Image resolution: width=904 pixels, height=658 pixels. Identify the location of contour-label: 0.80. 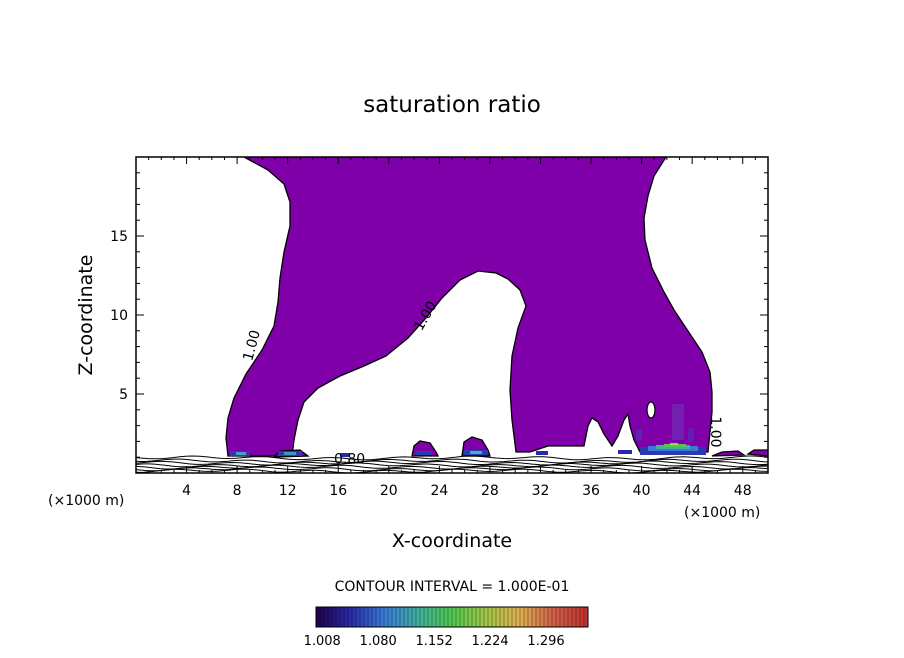
(349, 460).